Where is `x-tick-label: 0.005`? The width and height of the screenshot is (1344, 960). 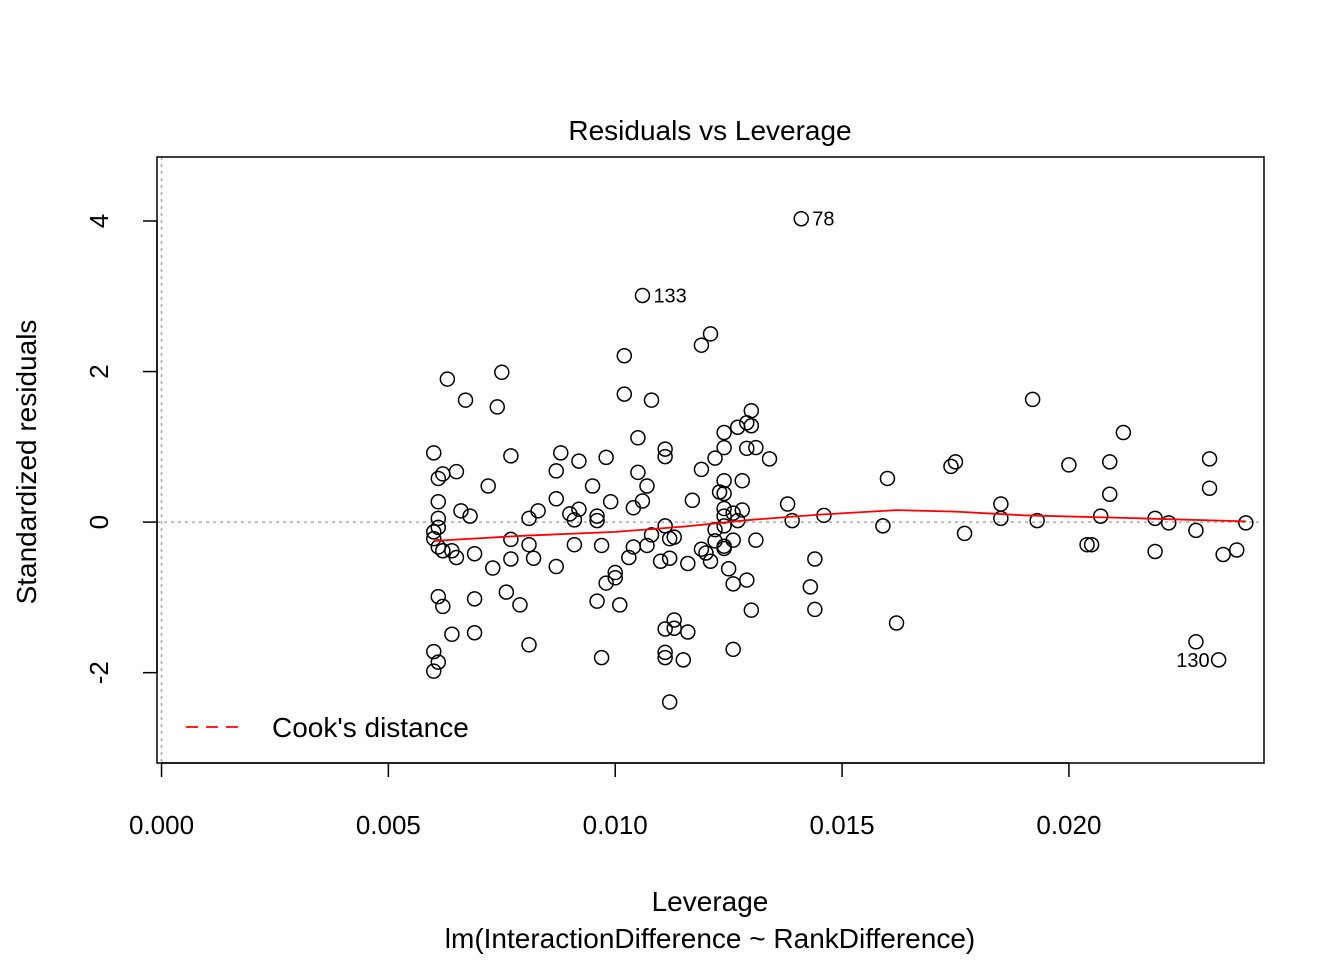 x-tick-label: 0.005 is located at coordinates (388, 825).